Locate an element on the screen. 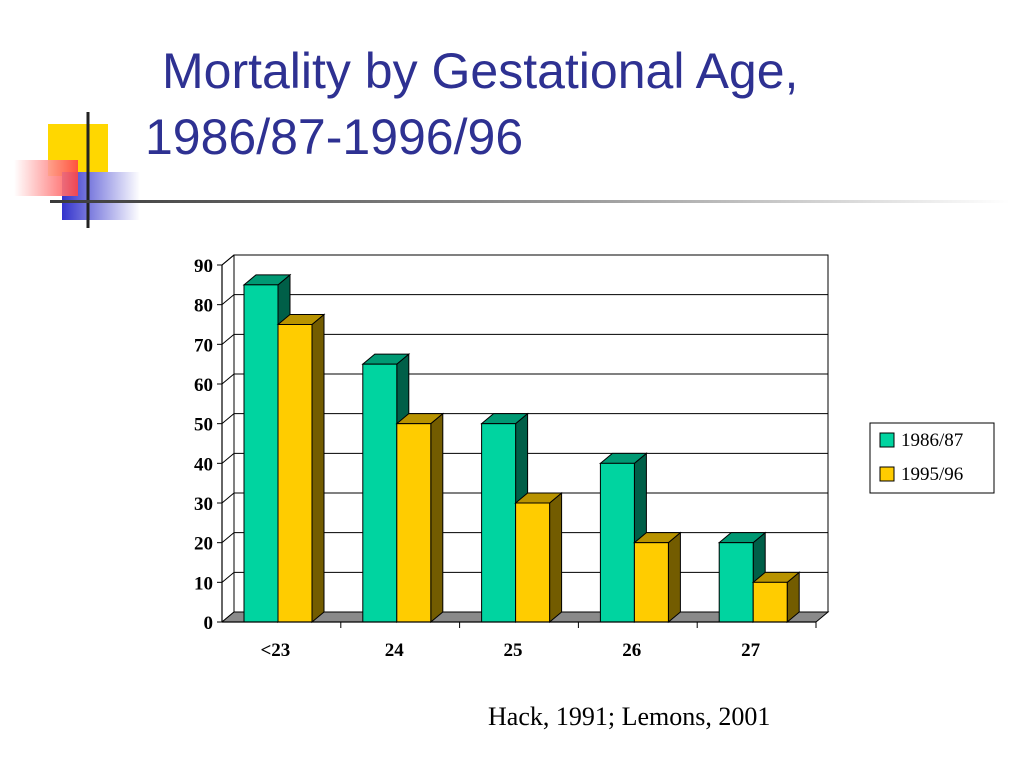  y-tick-labels: 0 10 20 30 40 50 60 70 80 90 is located at coordinates (203, 445).